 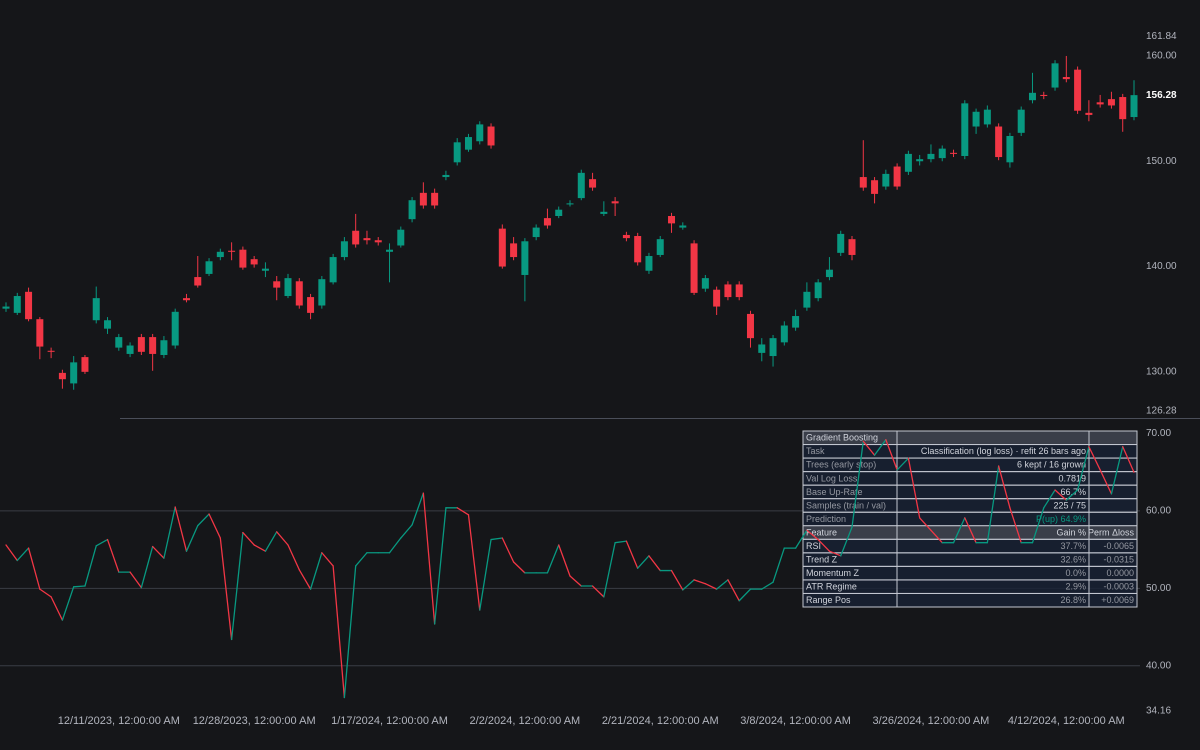 I want to click on row-label: Base Up-Rate, so click(x=834, y=492).